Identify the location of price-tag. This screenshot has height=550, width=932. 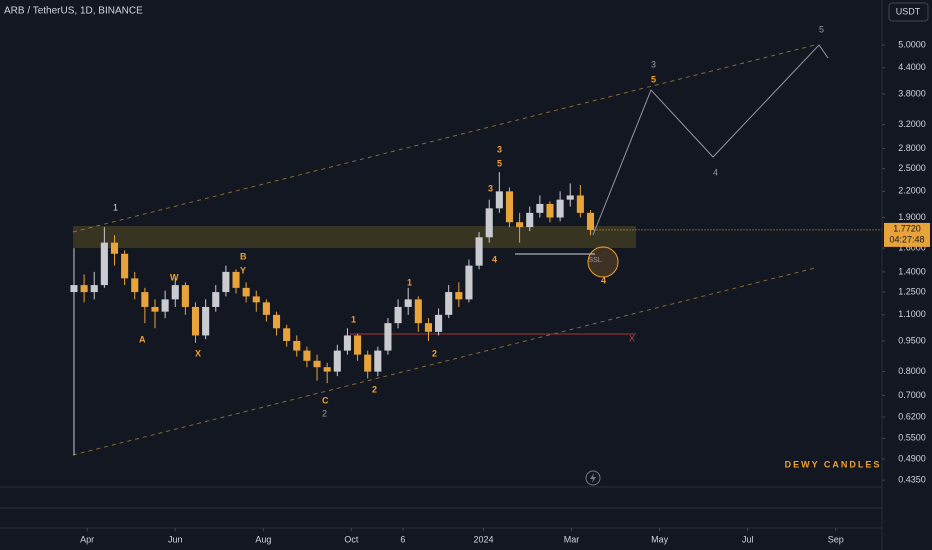
(907, 234).